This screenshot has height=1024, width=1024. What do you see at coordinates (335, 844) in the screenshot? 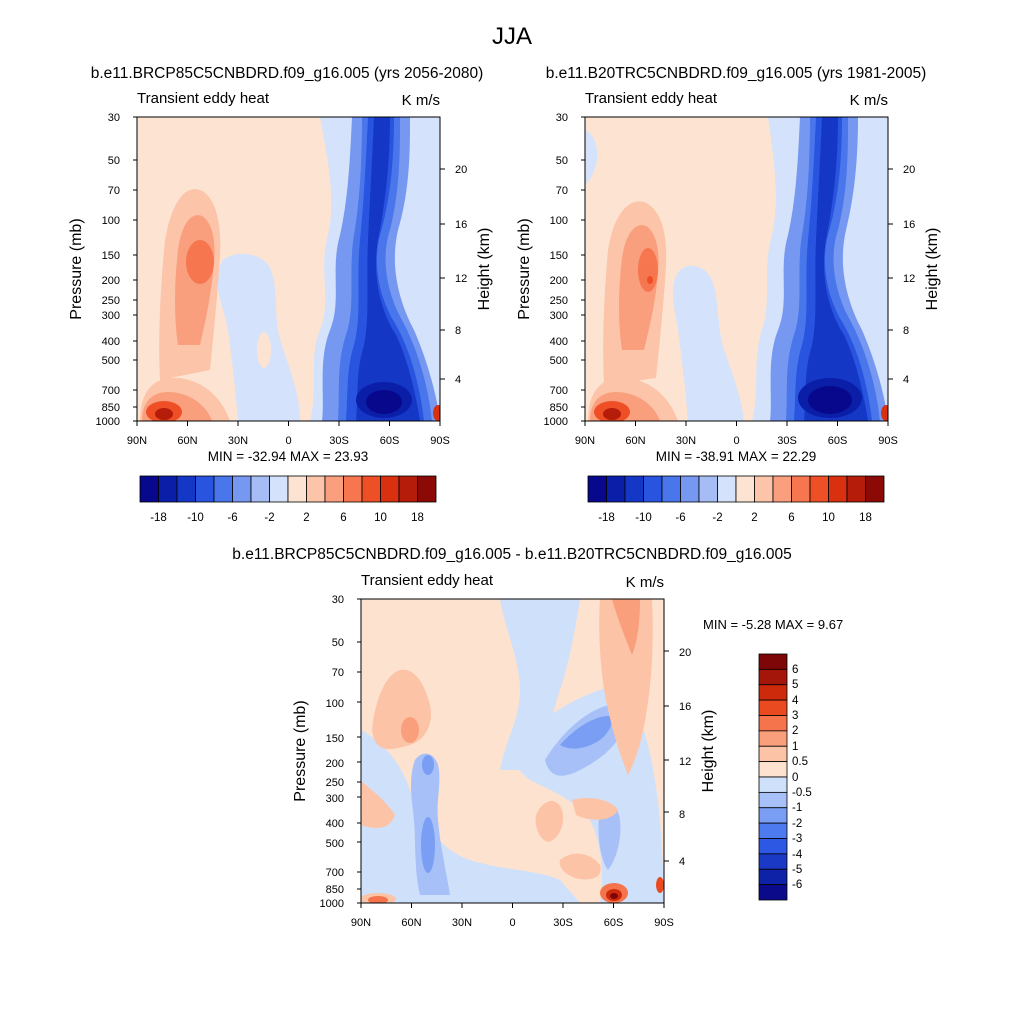
I see `y-tick-label: 500` at bounding box center [335, 844].